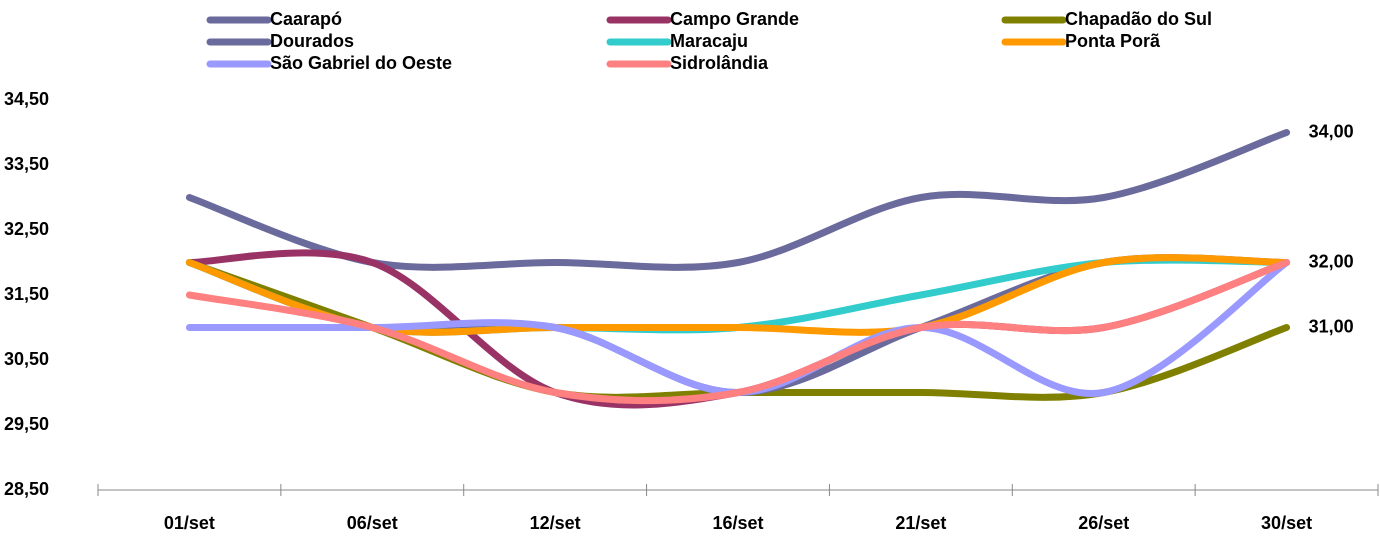 This screenshot has width=1380, height=536. What do you see at coordinates (26, 99) in the screenshot?
I see `y-tick-label: 34,50` at bounding box center [26, 99].